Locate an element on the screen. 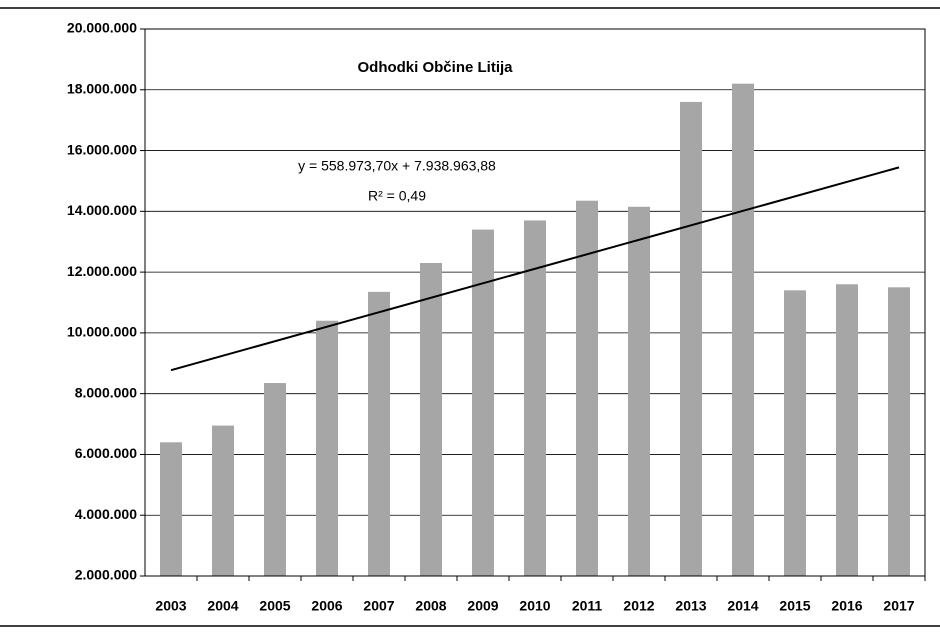  r-squared: R² = 0,49 is located at coordinates (397, 196).